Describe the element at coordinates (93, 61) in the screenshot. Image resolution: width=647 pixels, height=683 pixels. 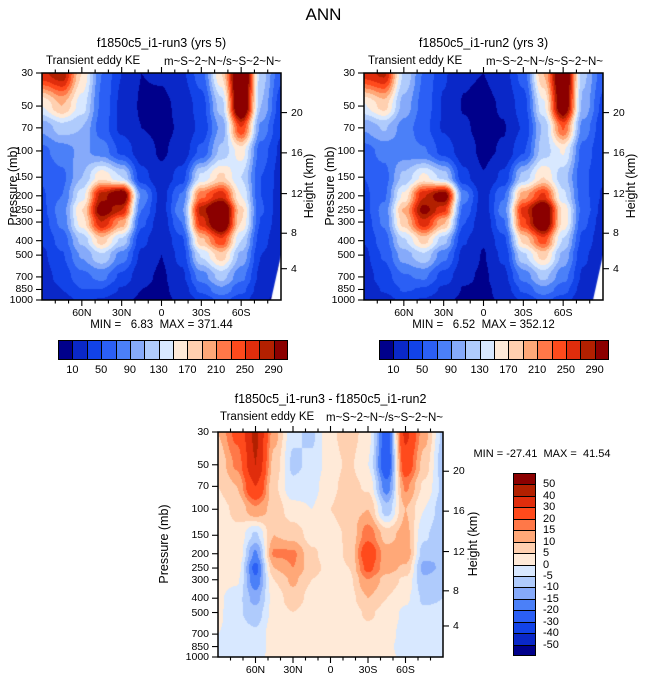
I see `panel-run3-field-label: Transient eddy KE` at that location.